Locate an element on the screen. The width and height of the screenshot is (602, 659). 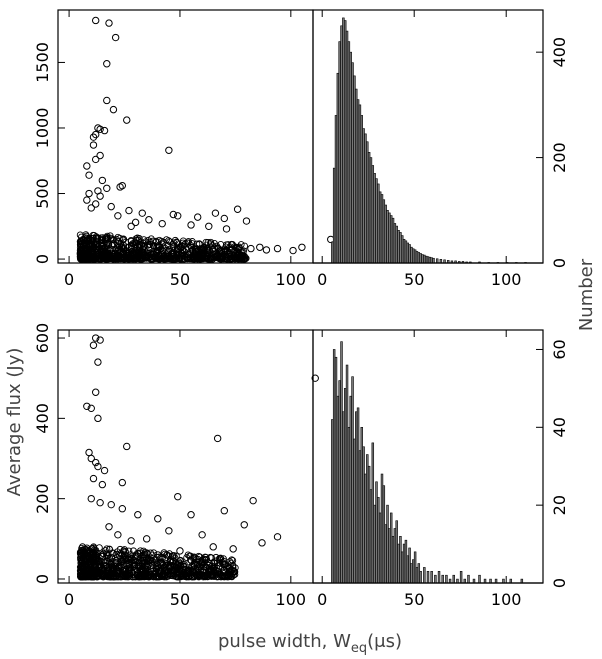
y-tick-label: 20 is located at coordinates (559, 505).